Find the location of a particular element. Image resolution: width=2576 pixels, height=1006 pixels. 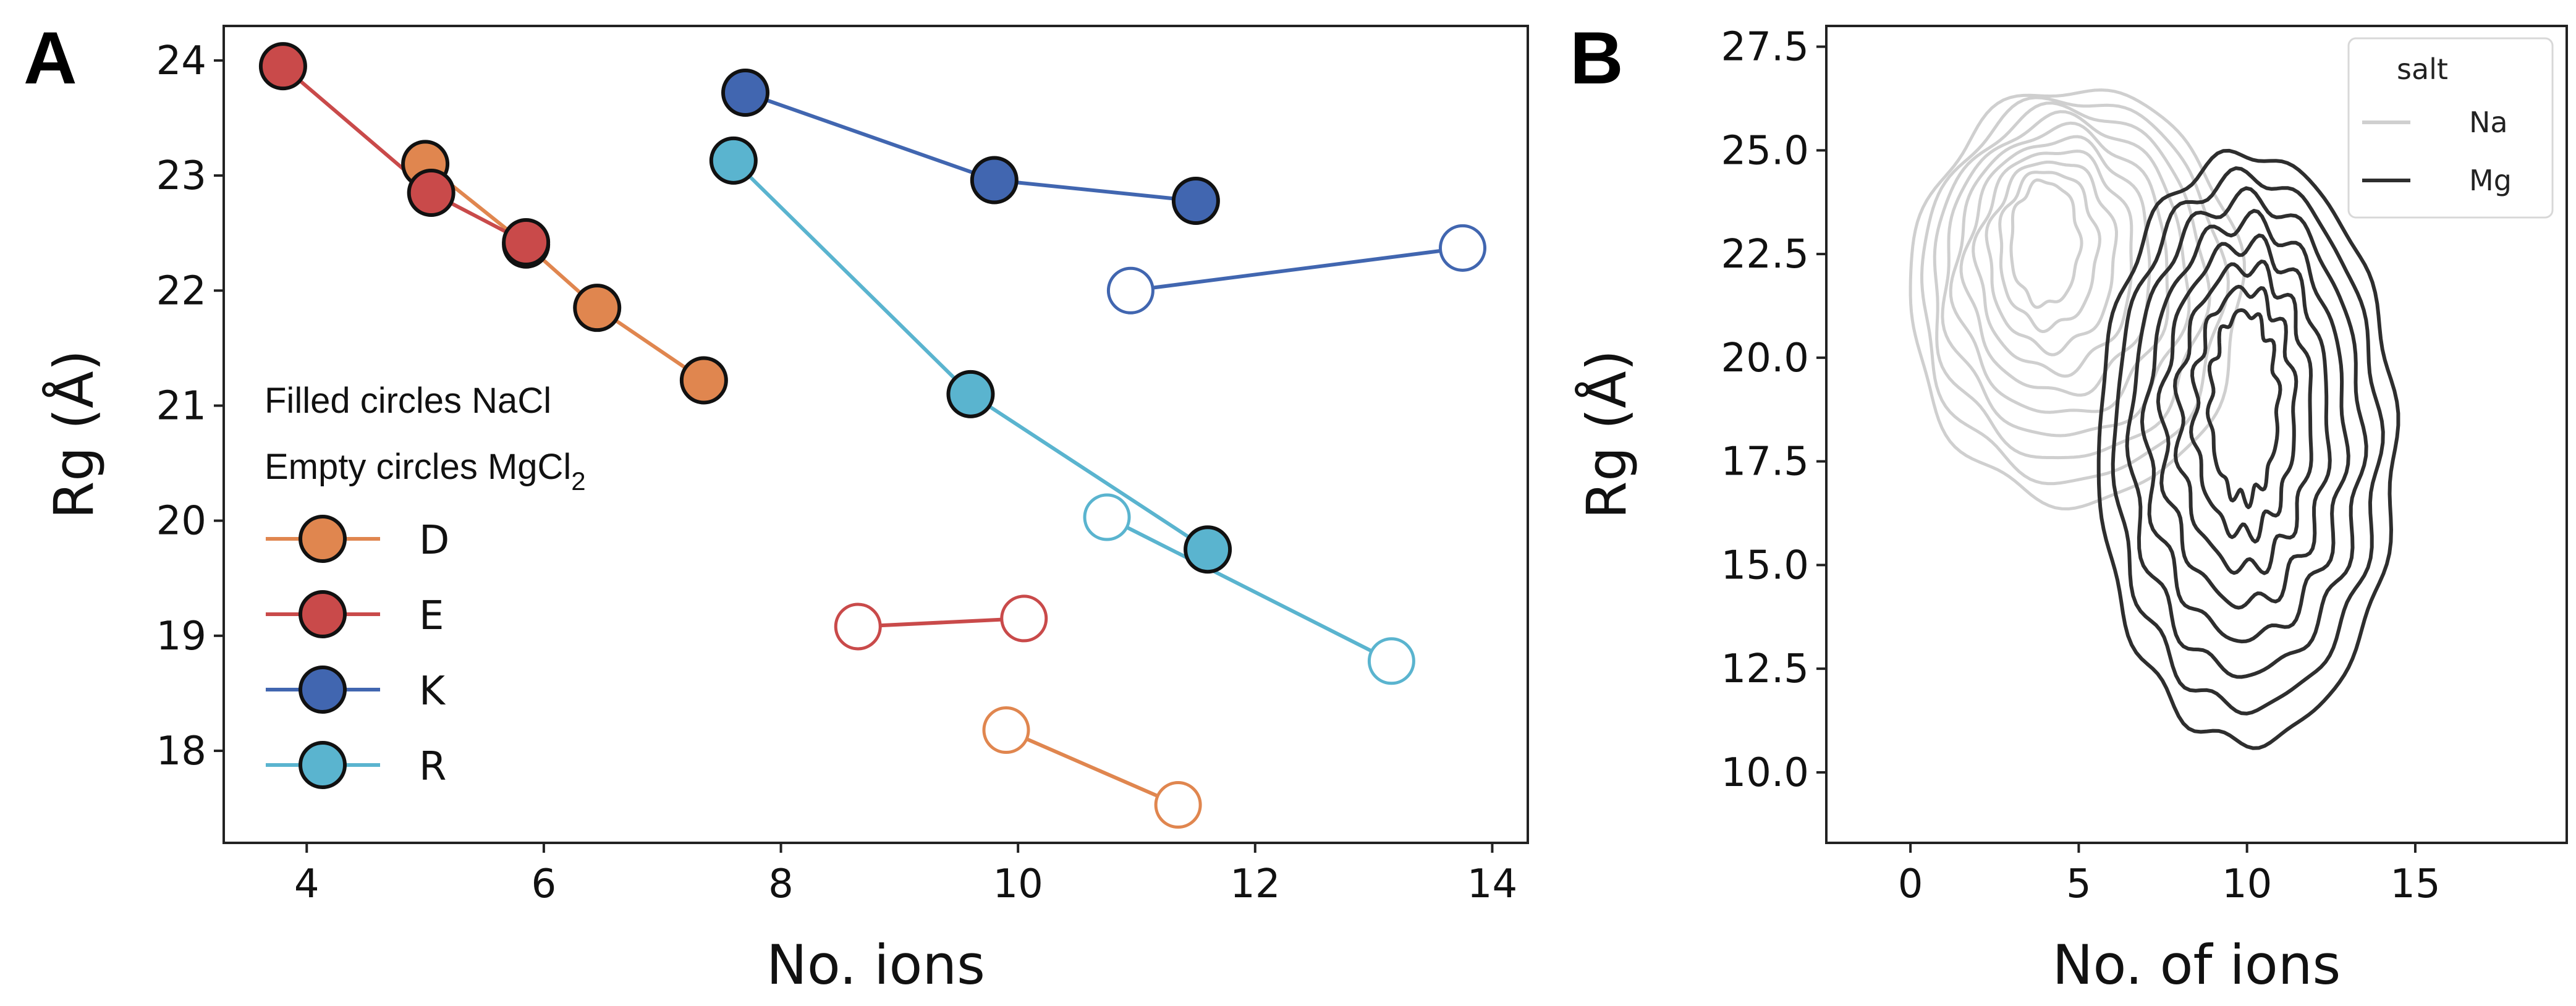

y-tick-label: 20.0 is located at coordinates (1765, 358).